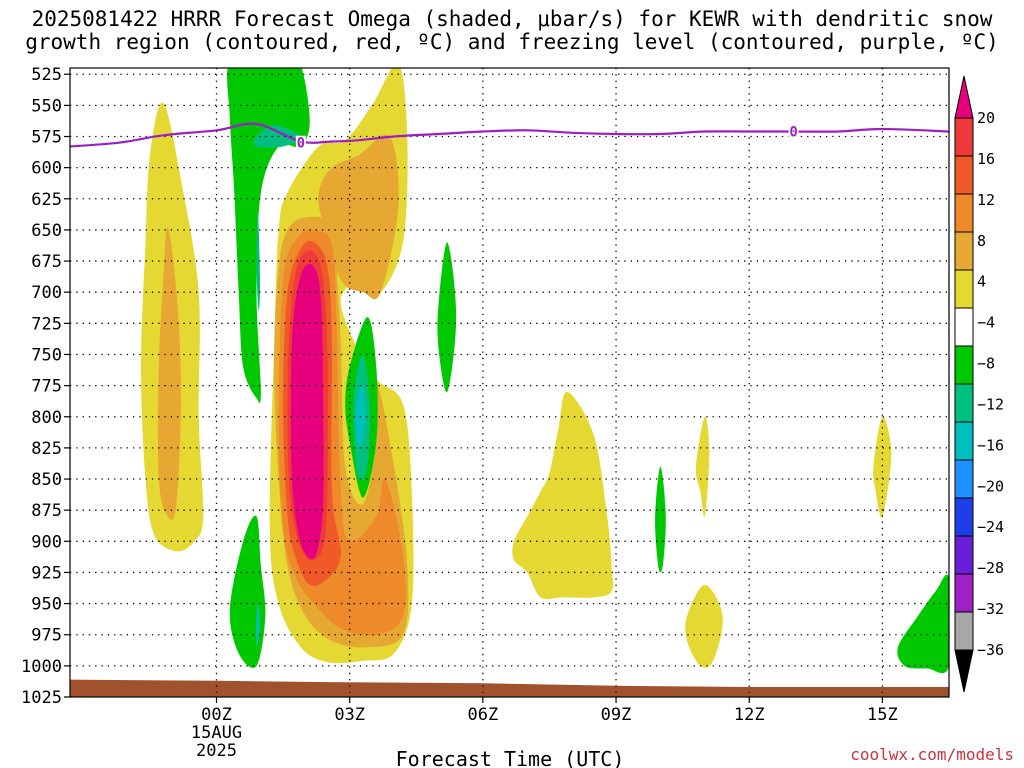  Describe the element at coordinates (986, 159) in the screenshot. I see `colorbar-label: 16` at that location.